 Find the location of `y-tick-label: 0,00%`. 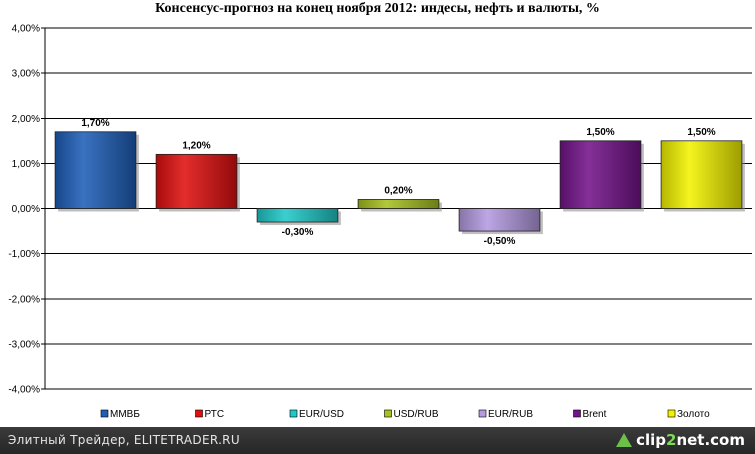

y-tick-label: 0,00% is located at coordinates (26, 209).